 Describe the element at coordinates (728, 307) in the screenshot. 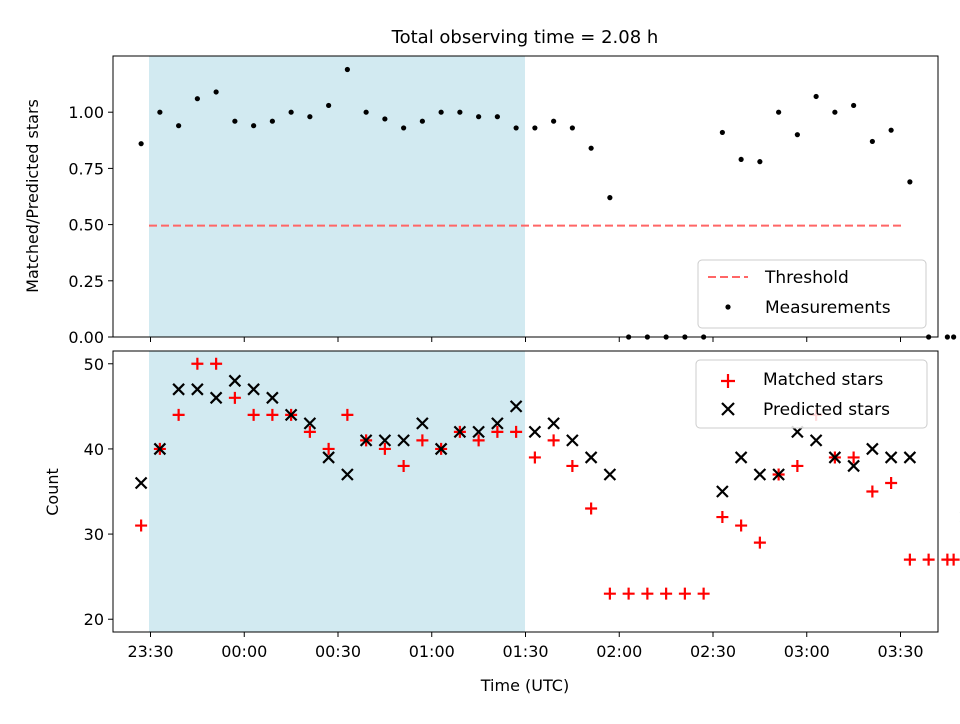

I see `measurements-legend-marker` at that location.